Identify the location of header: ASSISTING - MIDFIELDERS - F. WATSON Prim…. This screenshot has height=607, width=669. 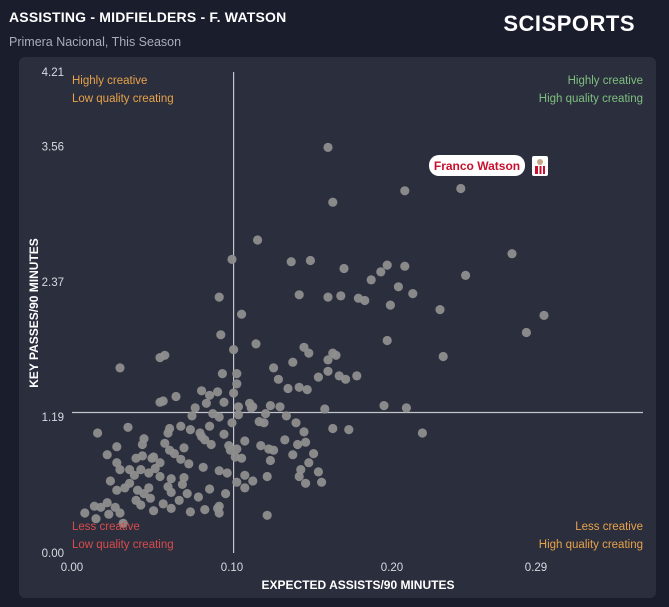
(334, 28).